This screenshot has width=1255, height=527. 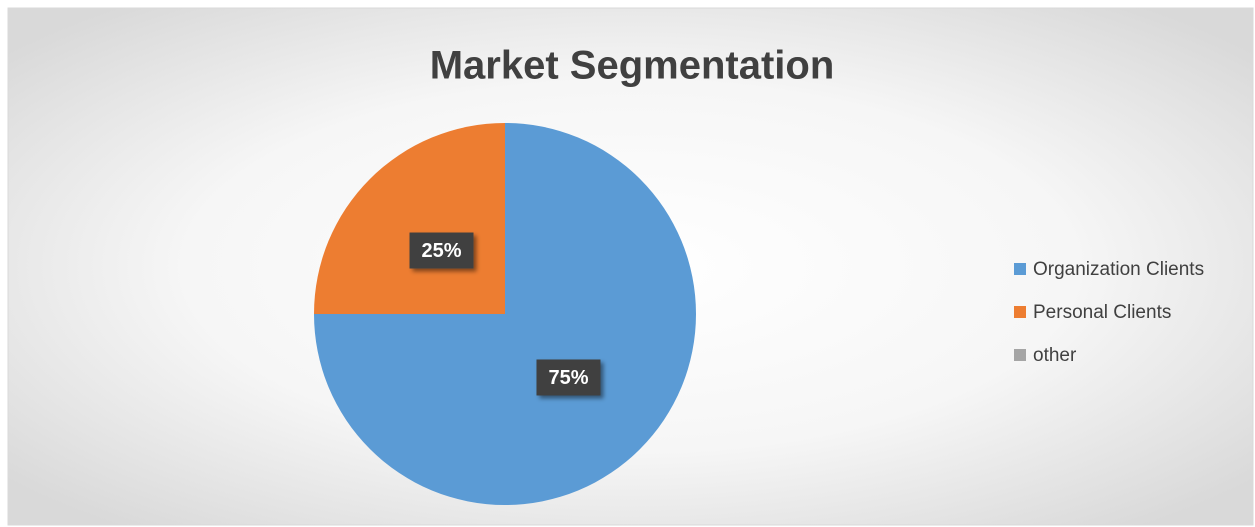 What do you see at coordinates (632, 66) in the screenshot?
I see `chart-title: Market Segmentation` at bounding box center [632, 66].